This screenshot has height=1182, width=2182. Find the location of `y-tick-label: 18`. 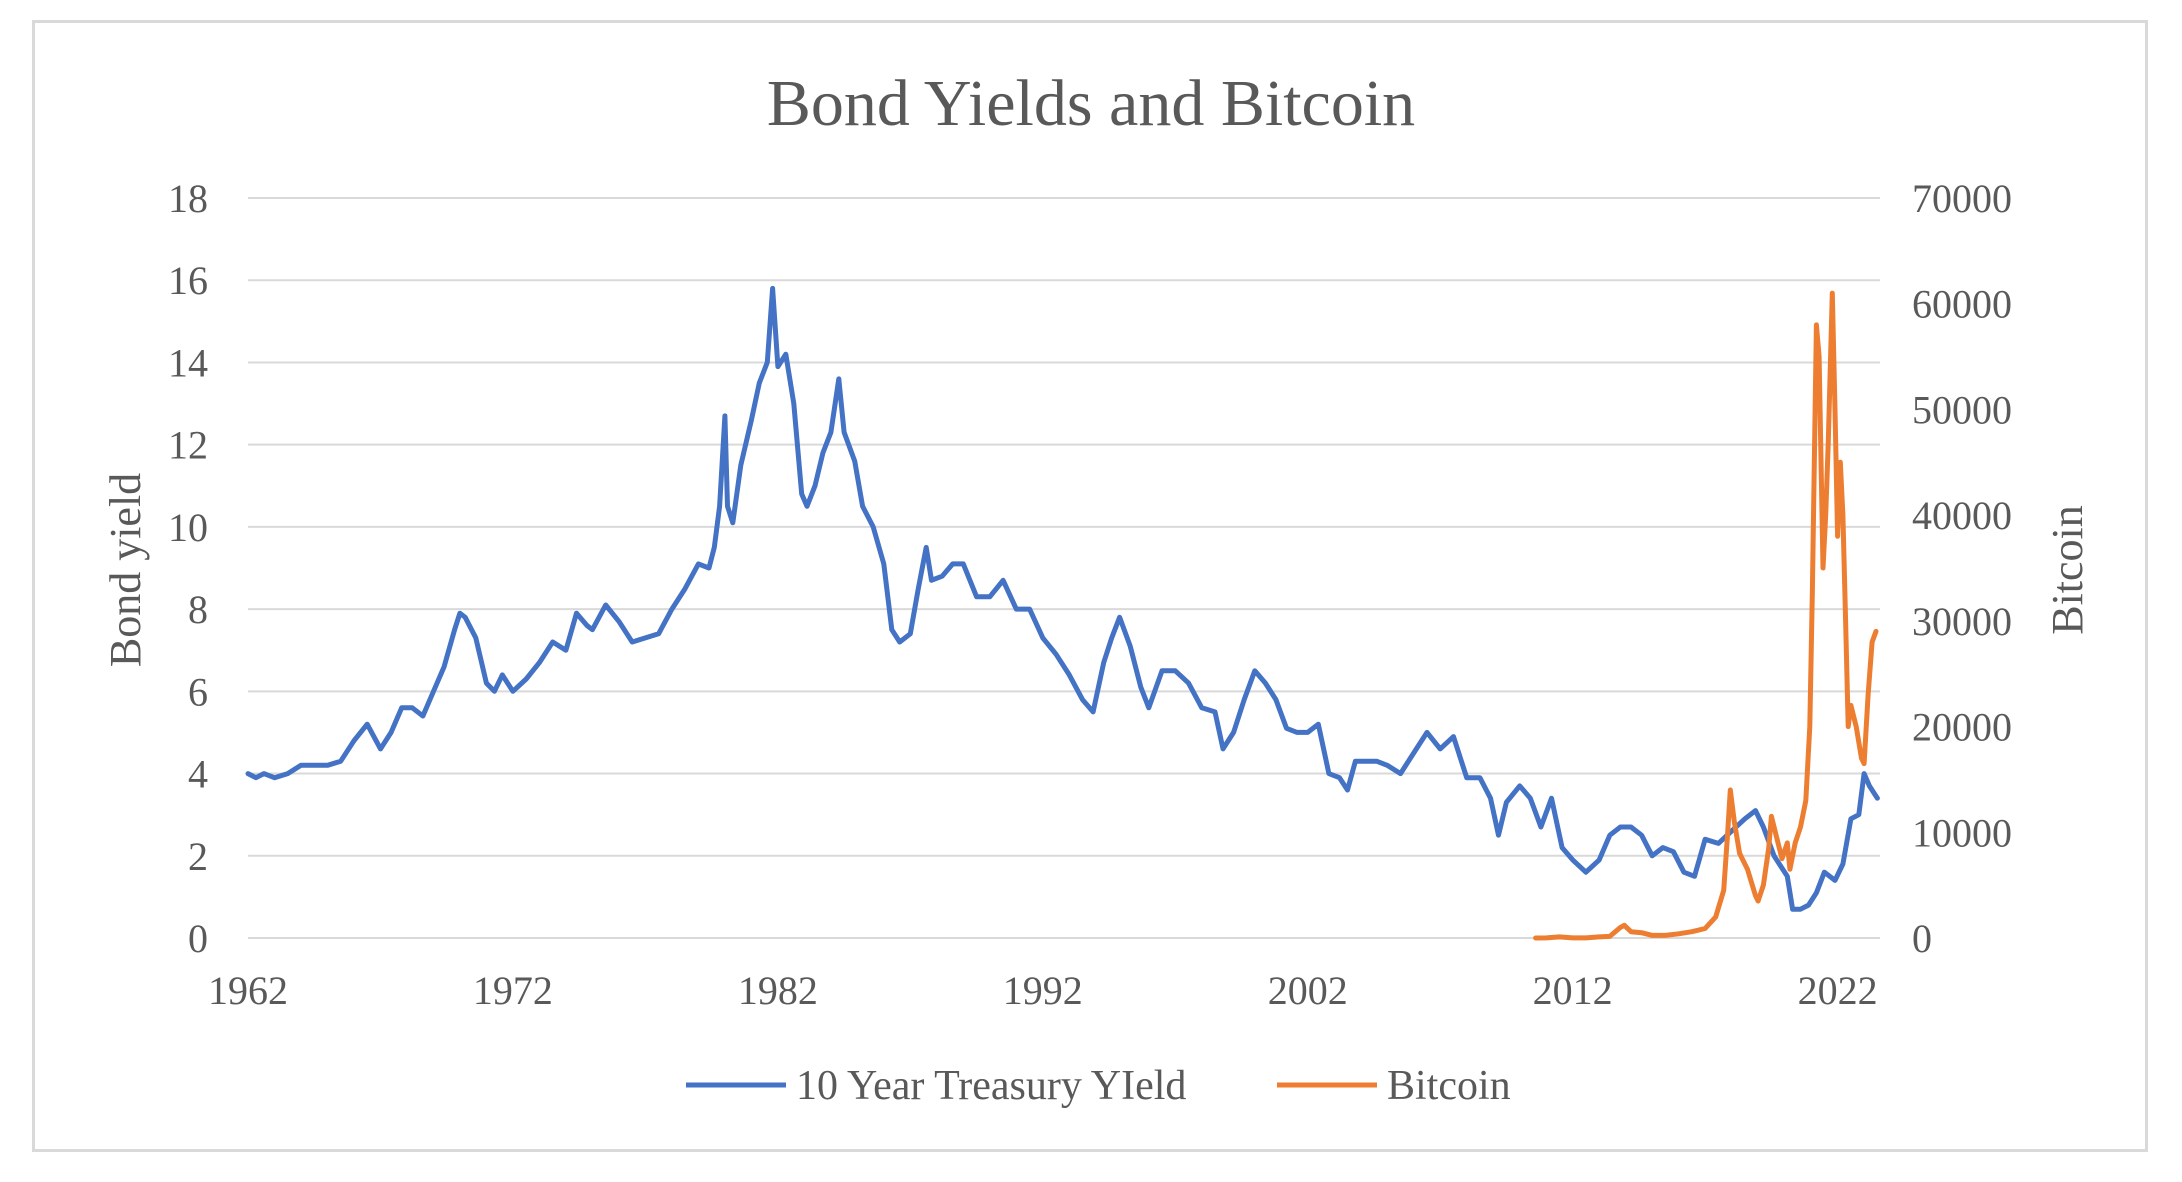

y-tick-label: 18 is located at coordinates (188, 198).